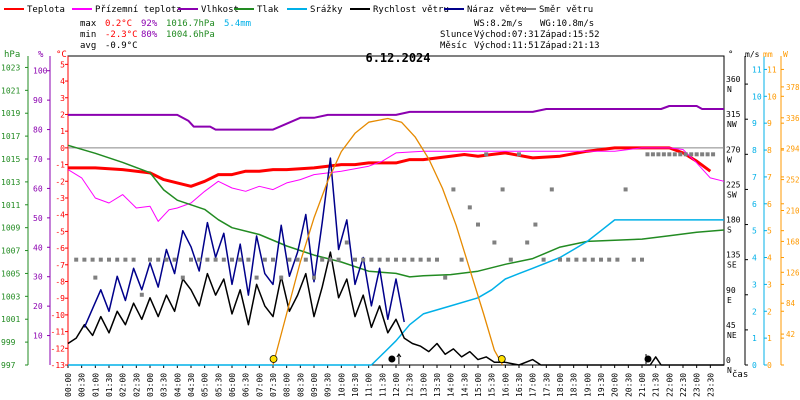 This screenshot has height=400, width=800. Describe the element at coordinates (587, 385) in the screenshot. I see `time-tick-label: 19:00` at that location.